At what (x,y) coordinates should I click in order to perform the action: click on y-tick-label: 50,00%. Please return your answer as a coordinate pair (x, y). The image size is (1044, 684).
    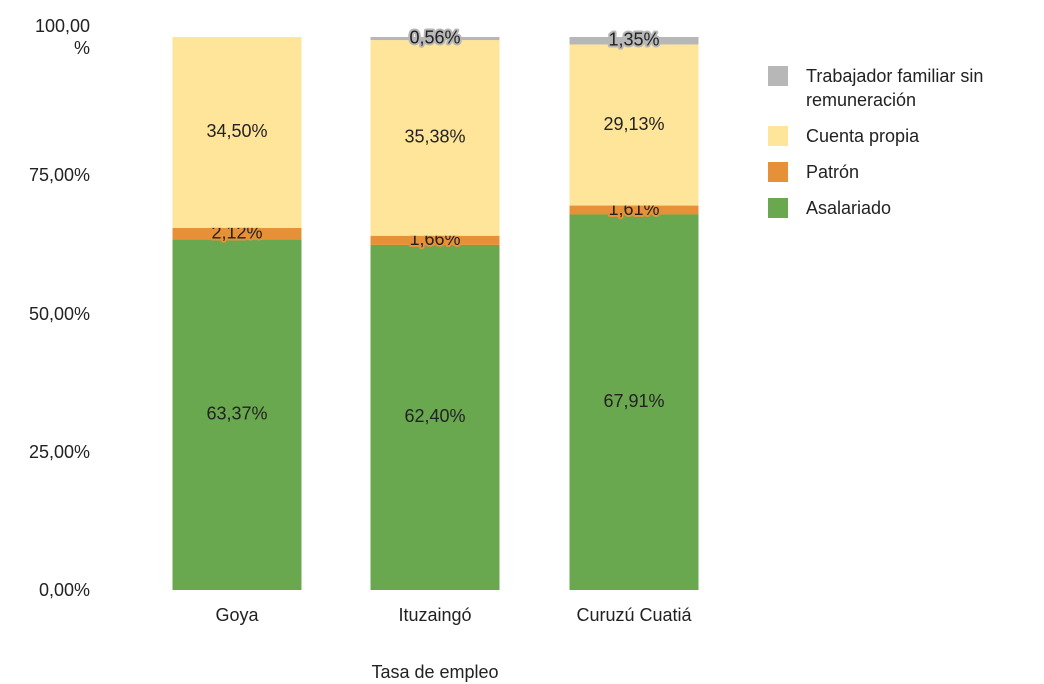
    Looking at the image, I should click on (59, 313).